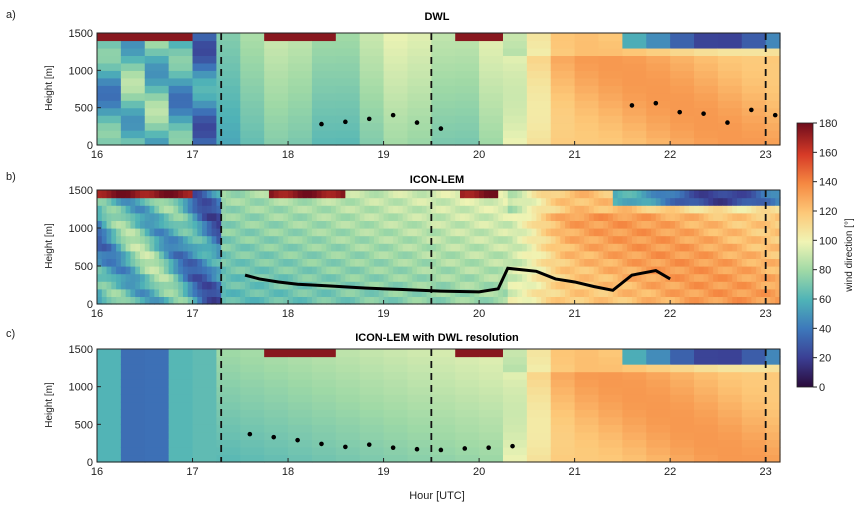 This screenshot has height=508, width=861. I want to click on colorbar-tick-label: 60, so click(825, 300).